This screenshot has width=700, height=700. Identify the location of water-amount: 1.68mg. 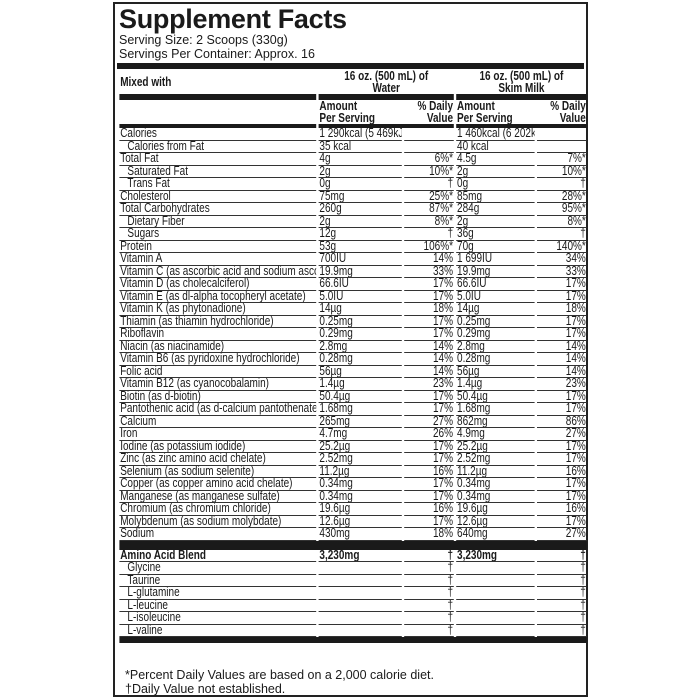
(360, 409).